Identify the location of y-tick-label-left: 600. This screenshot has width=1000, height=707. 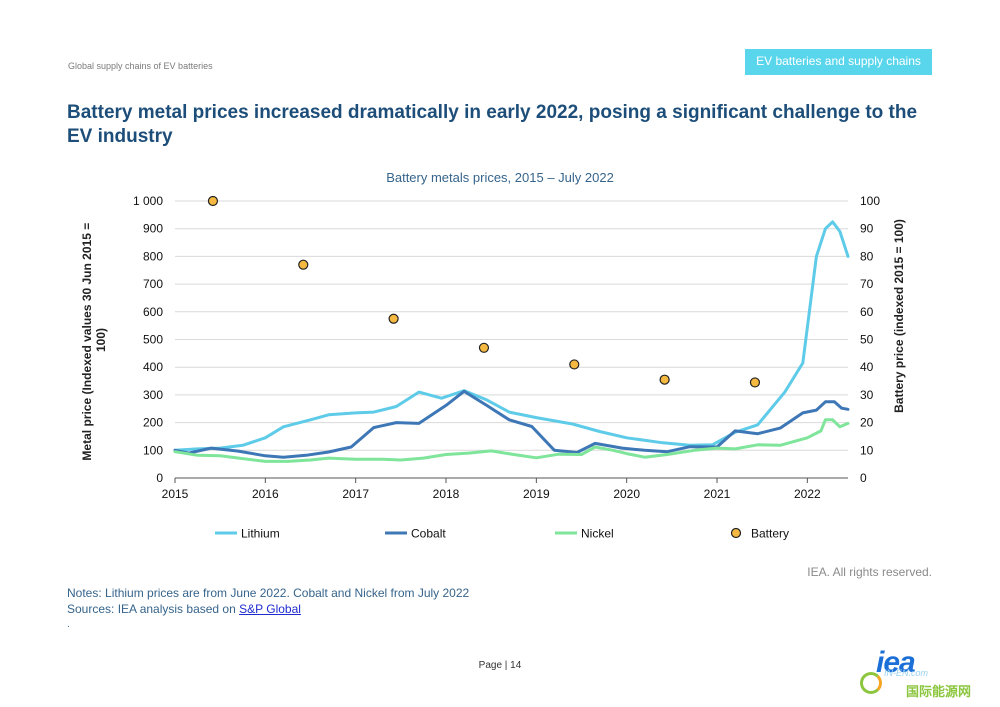
(153, 312).